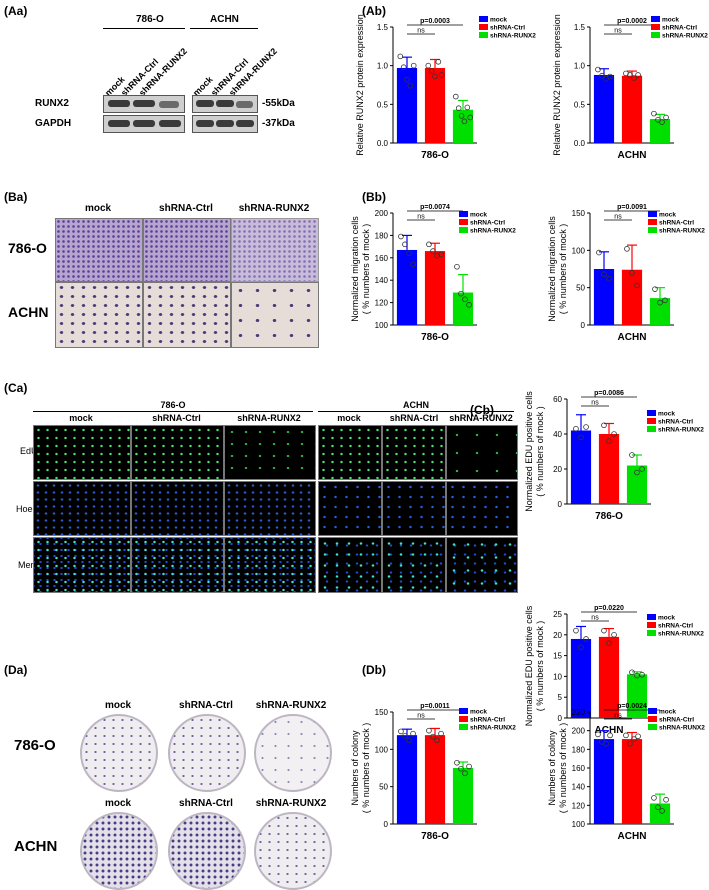 The image size is (709, 890). I want to click on cb2-ytick-label-3: 15, so click(557, 656).